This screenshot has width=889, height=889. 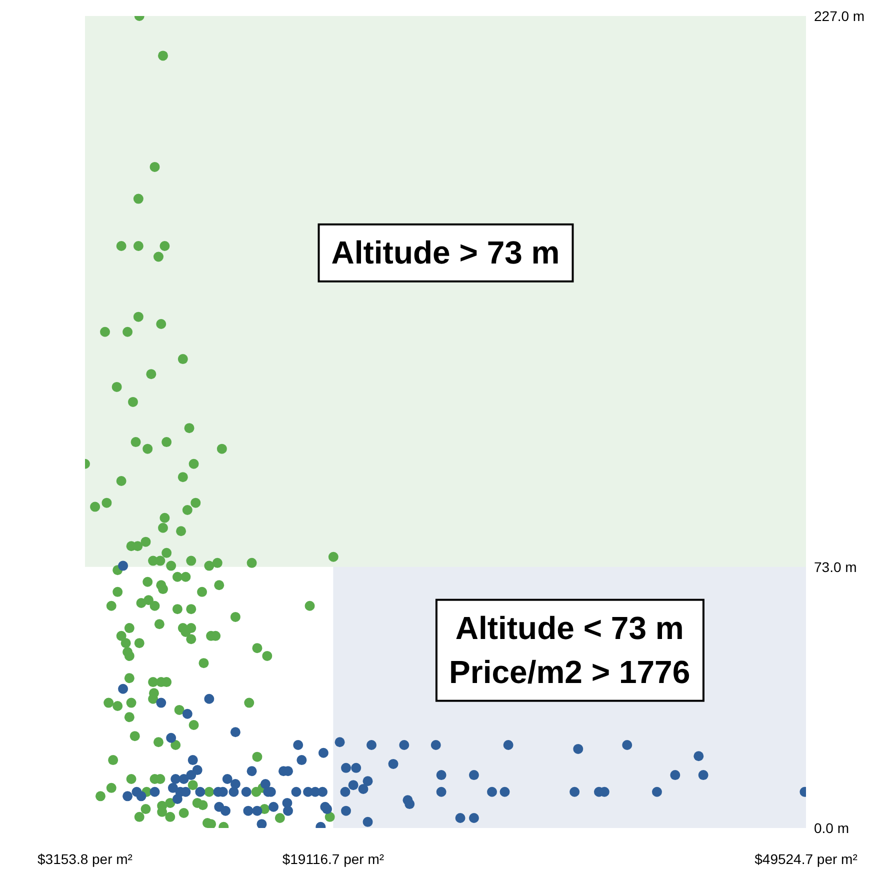 I want to click on y-tick-label: 73.0 m, so click(x=835, y=566).